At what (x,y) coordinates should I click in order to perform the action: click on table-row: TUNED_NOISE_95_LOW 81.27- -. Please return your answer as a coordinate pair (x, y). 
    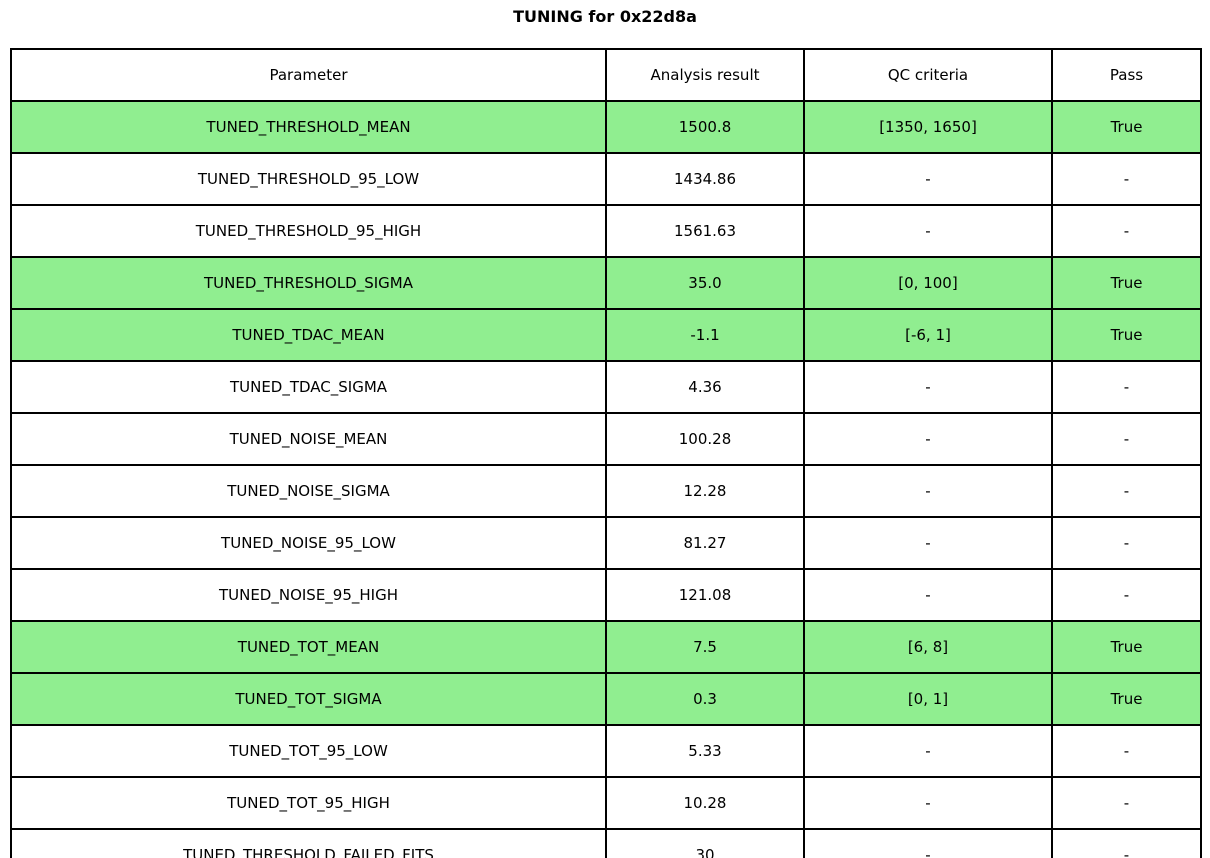
    Looking at the image, I should click on (606, 543).